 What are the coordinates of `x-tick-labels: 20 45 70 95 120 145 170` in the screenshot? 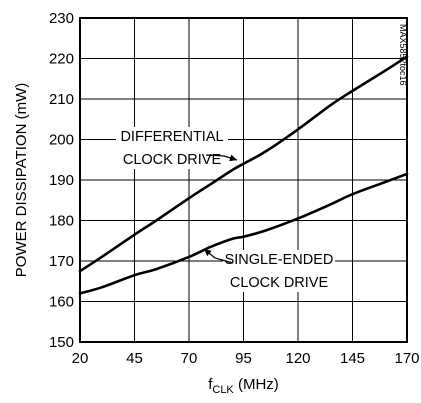 It's located at (246, 358).